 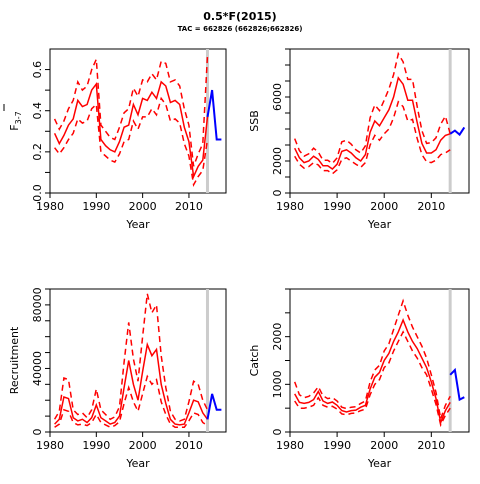 I want to click on fbar-x-tick-label: 2000, so click(x=143, y=206).